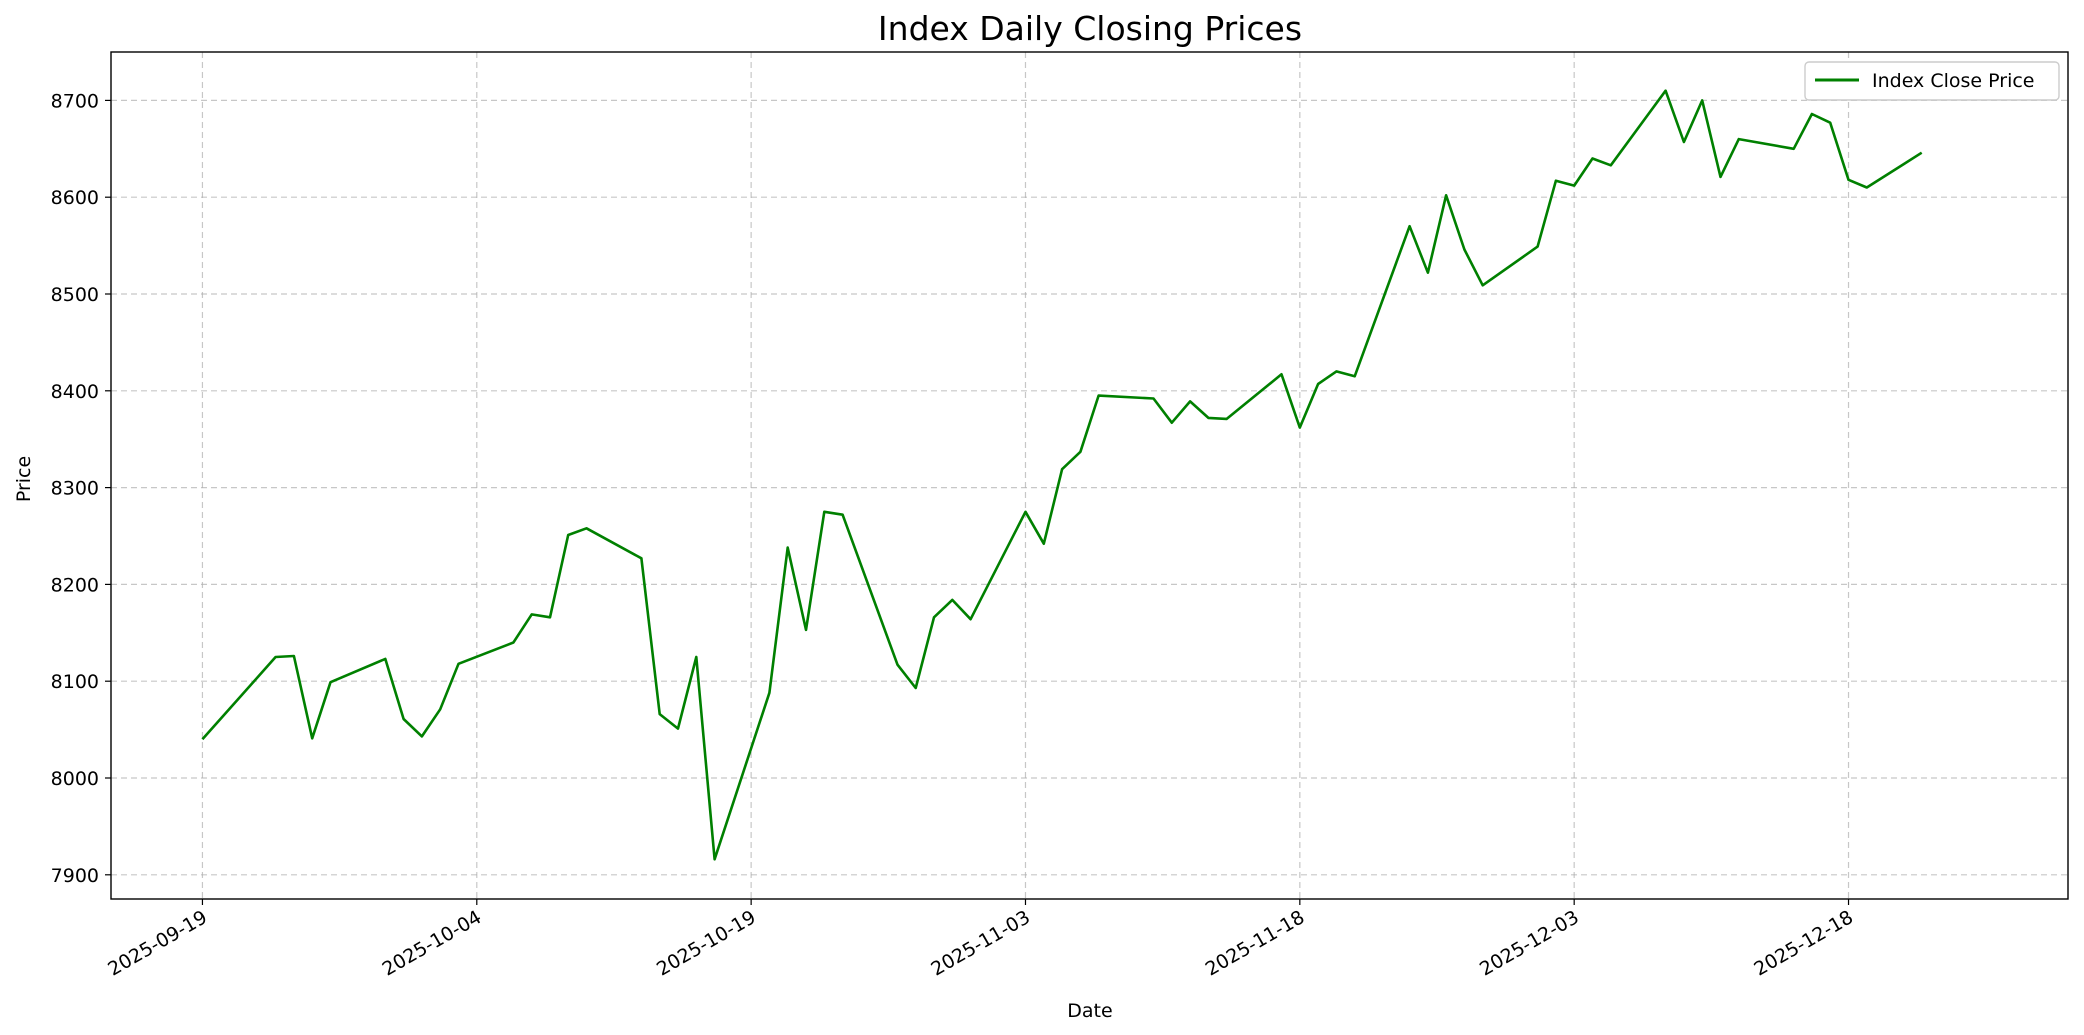  What do you see at coordinates (1529, 943) in the screenshot?
I see `x-tick-label: 2025-12-03` at bounding box center [1529, 943].